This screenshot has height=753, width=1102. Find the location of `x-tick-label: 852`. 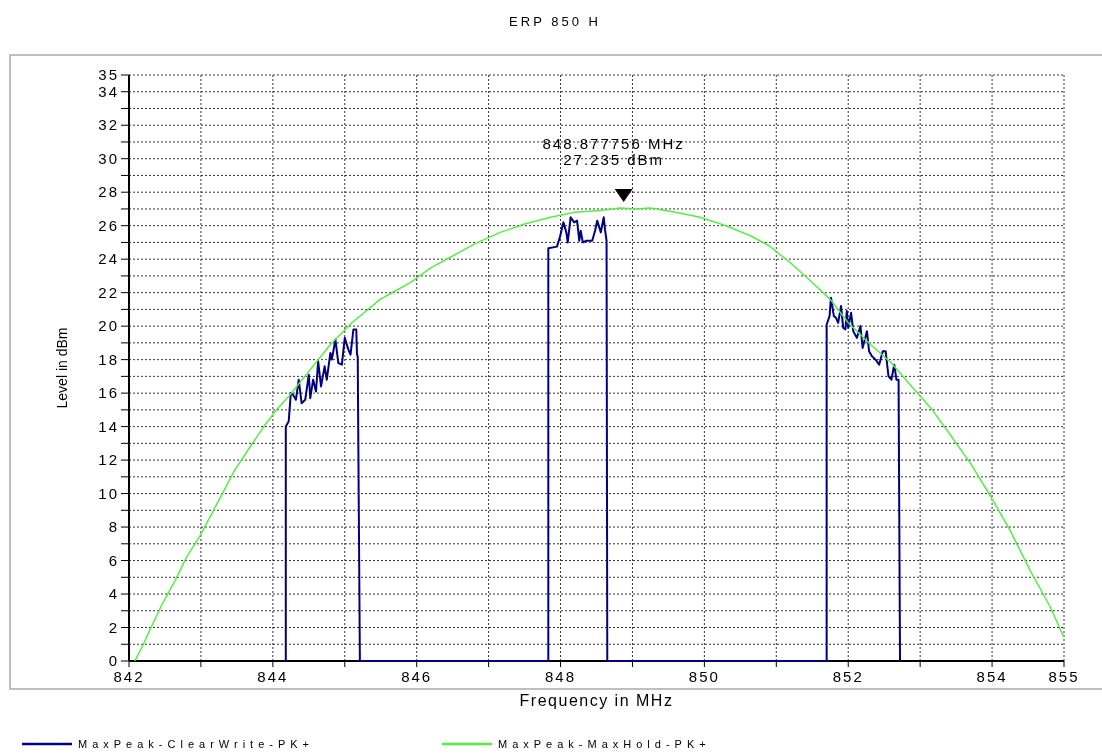

x-tick-label: 852 is located at coordinates (848, 676).